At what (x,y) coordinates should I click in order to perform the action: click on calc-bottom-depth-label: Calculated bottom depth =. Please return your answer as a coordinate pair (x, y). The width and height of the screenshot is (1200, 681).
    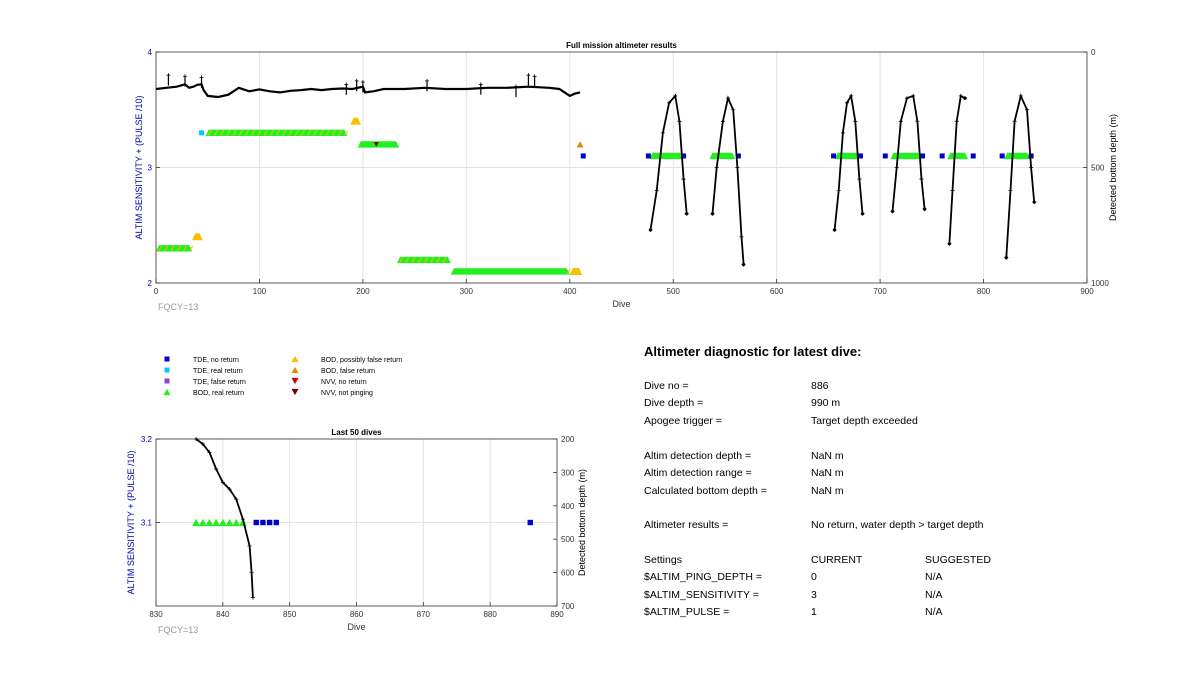
    Looking at the image, I should click on (705, 491).